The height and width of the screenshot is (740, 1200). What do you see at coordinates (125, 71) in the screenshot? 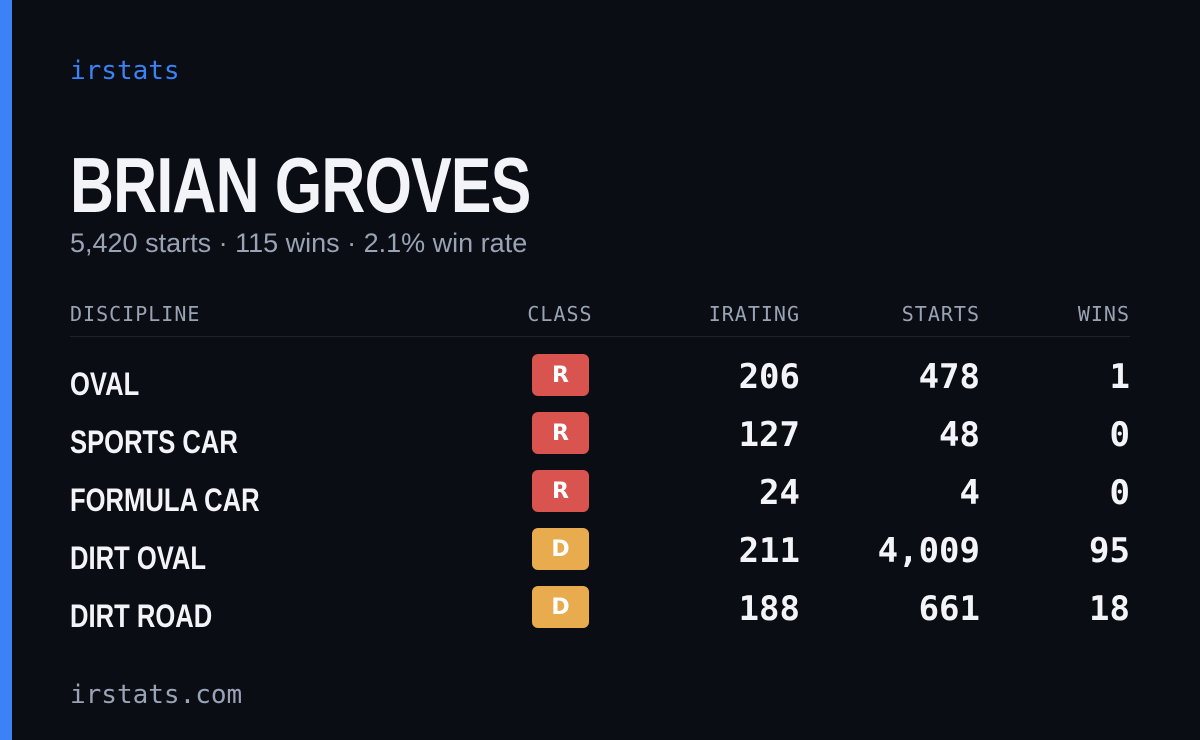
I see `brand: irstats` at bounding box center [125, 71].